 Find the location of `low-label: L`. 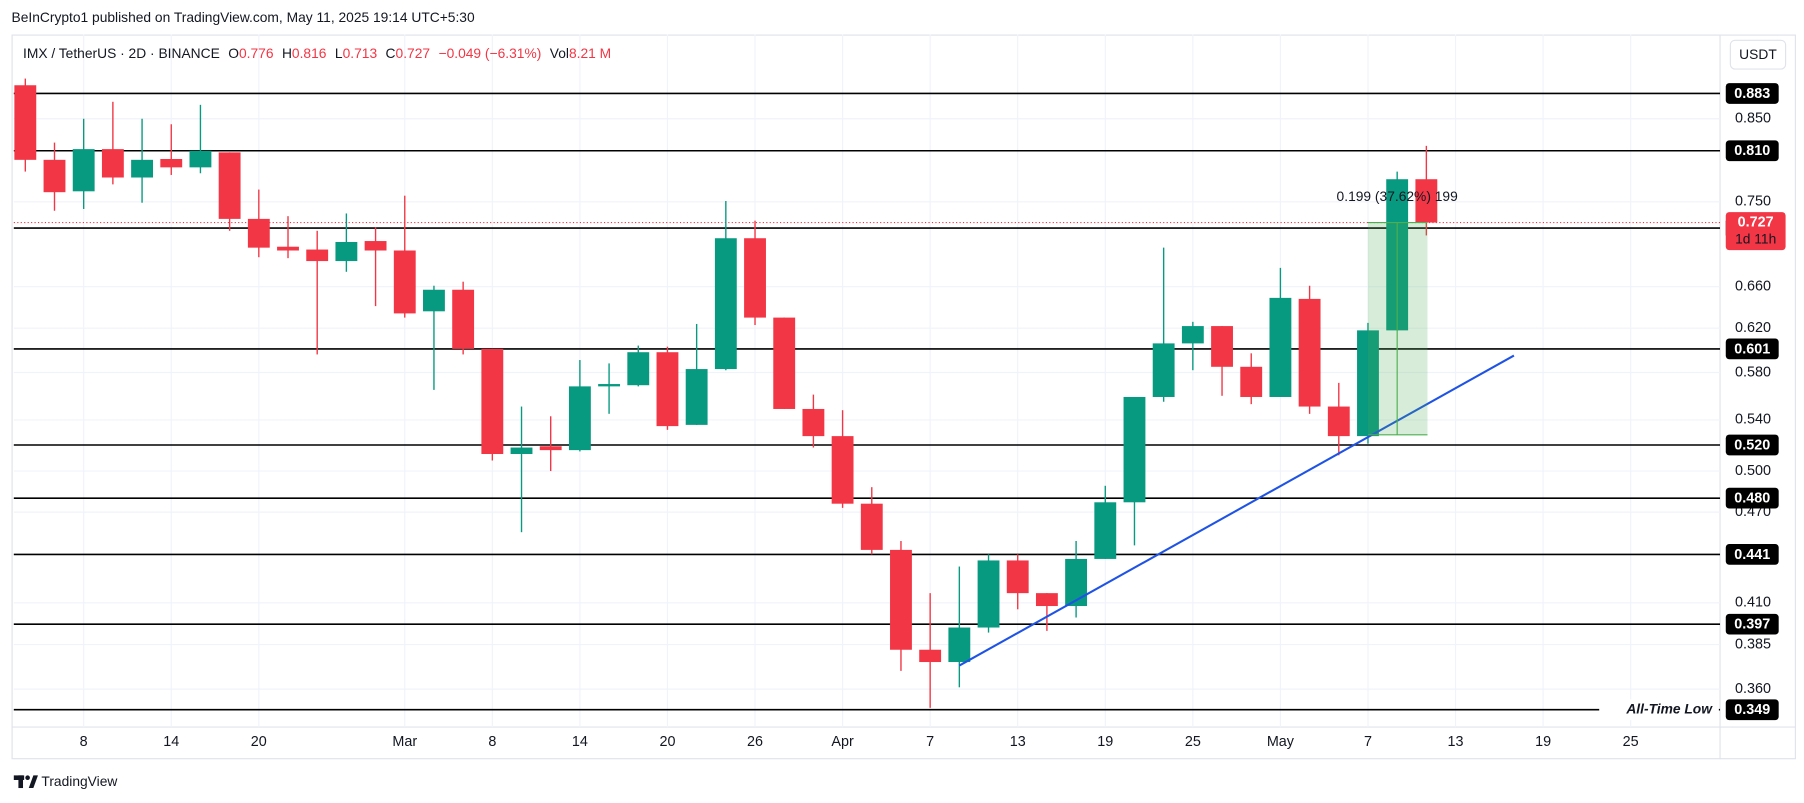

low-label: L is located at coordinates (339, 53).